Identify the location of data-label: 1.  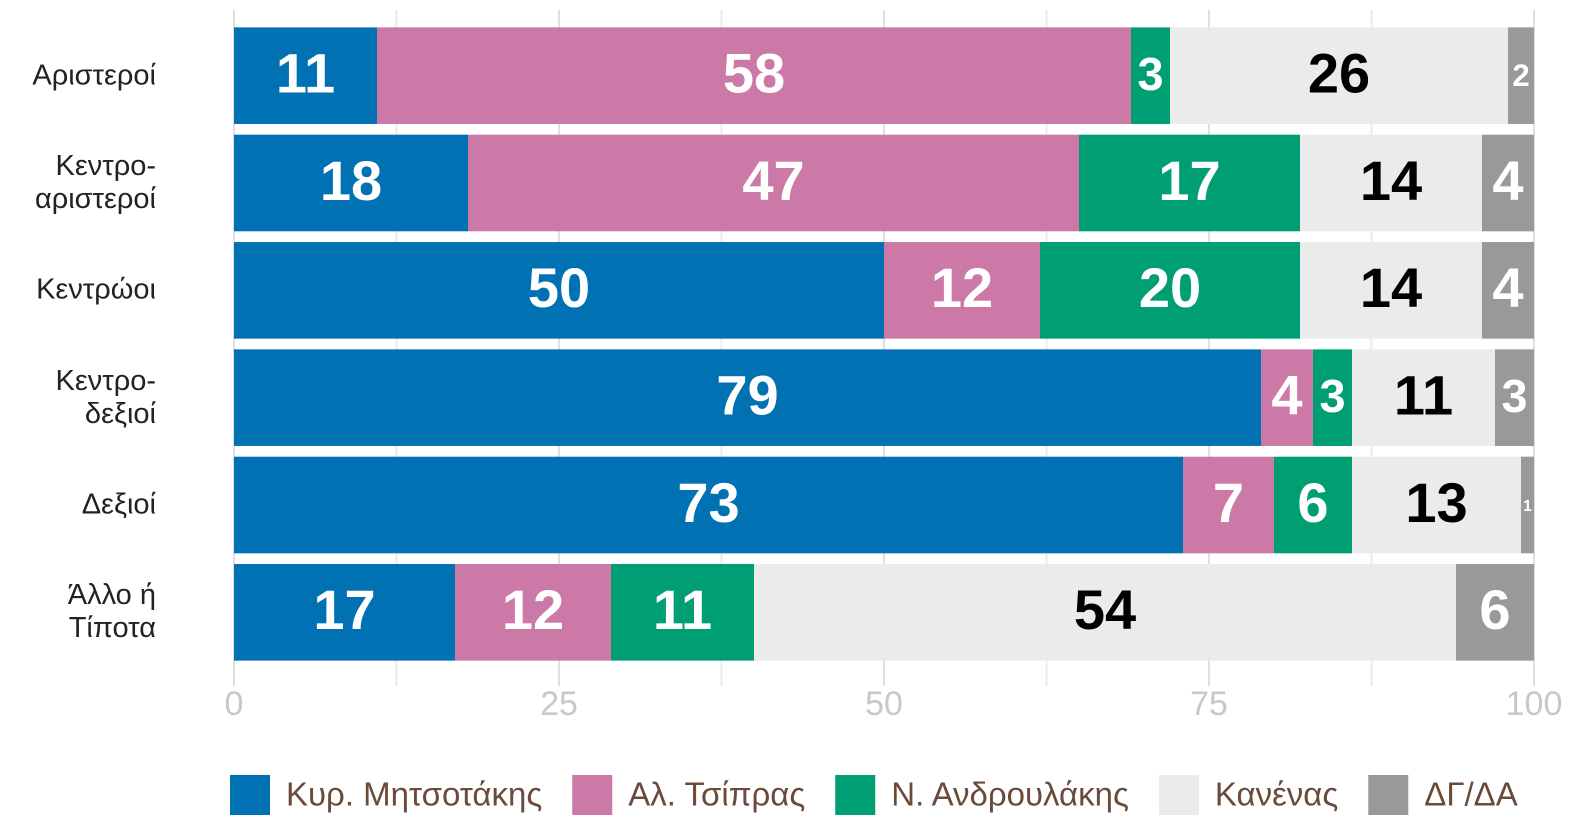
(1527, 506).